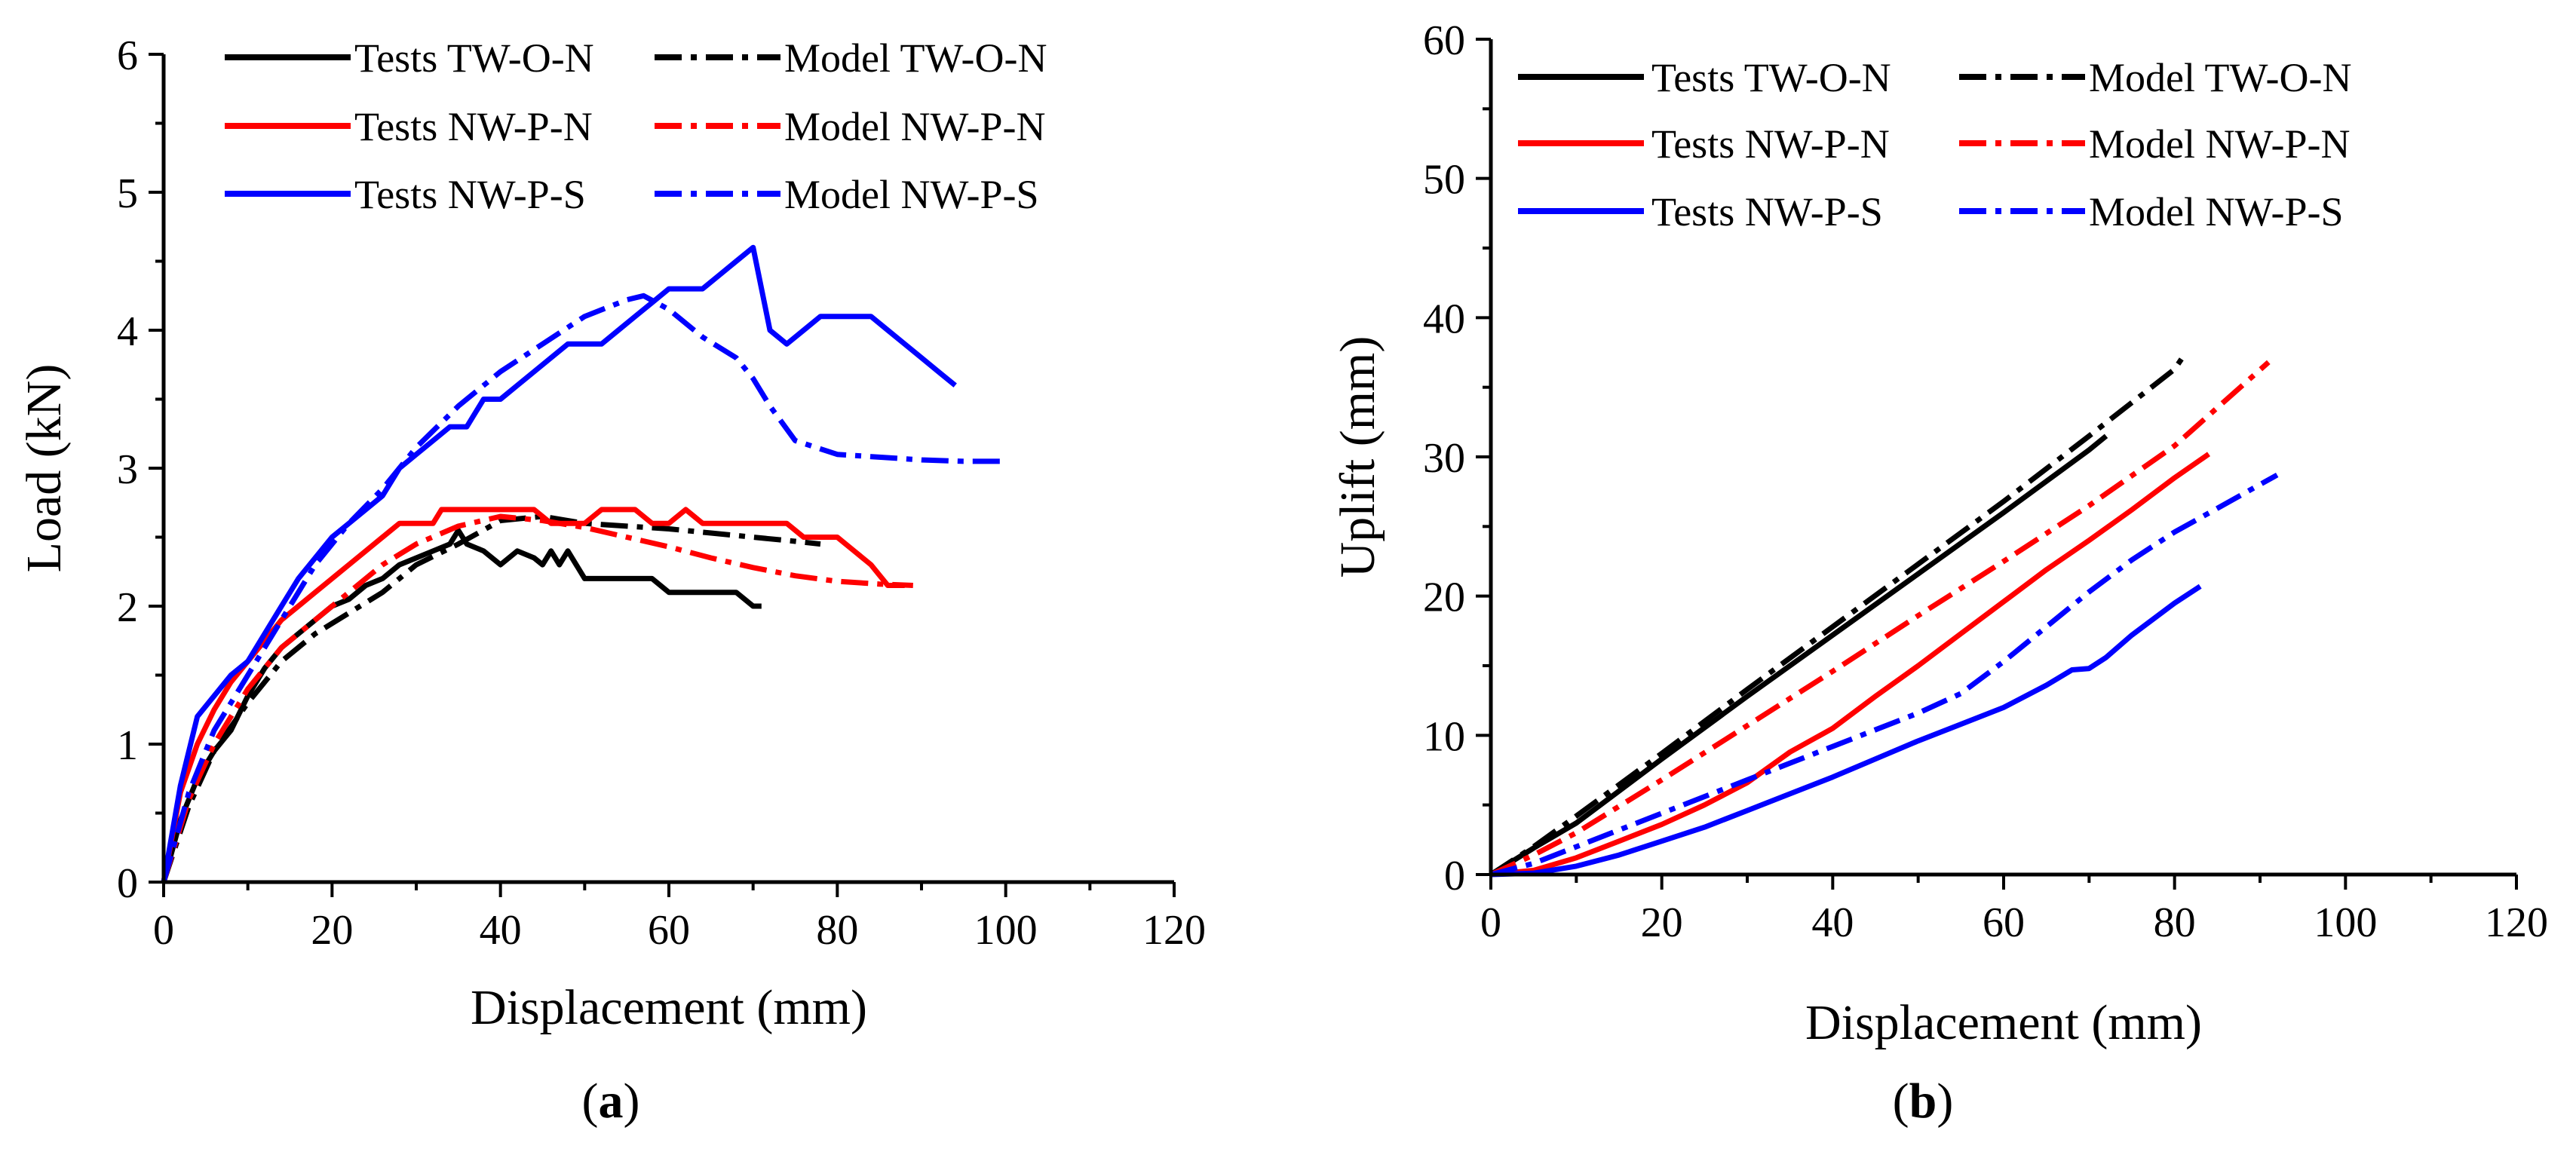 Image resolution: width=2576 pixels, height=1155 pixels. Describe the element at coordinates (2516, 922) in the screenshot. I see `panel-b-x-tick-label: 120` at that location.